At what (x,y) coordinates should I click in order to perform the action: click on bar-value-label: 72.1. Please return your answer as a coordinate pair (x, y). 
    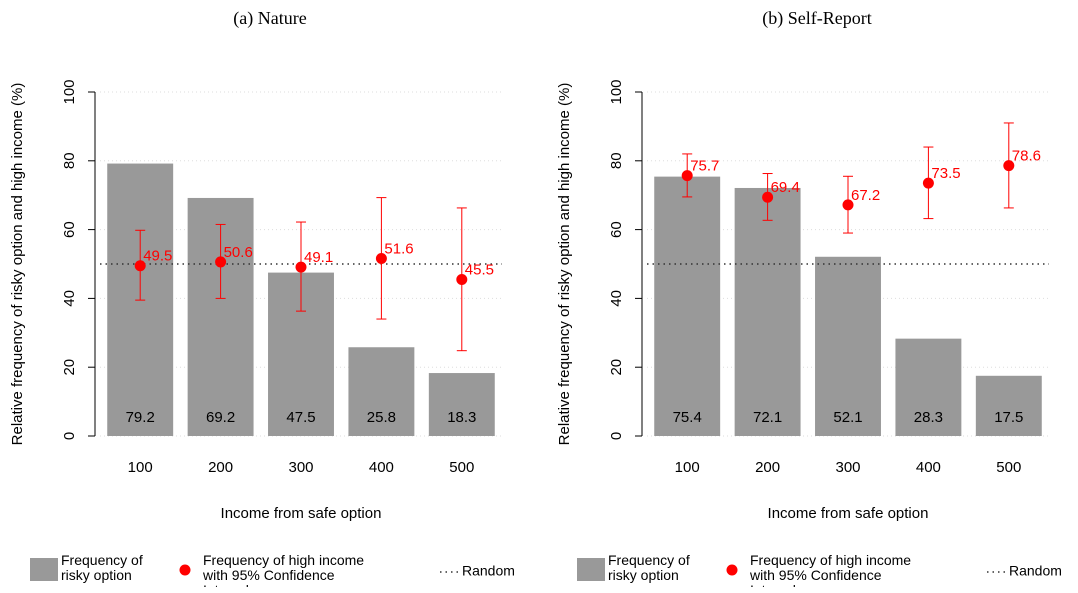
    Looking at the image, I should click on (767, 417).